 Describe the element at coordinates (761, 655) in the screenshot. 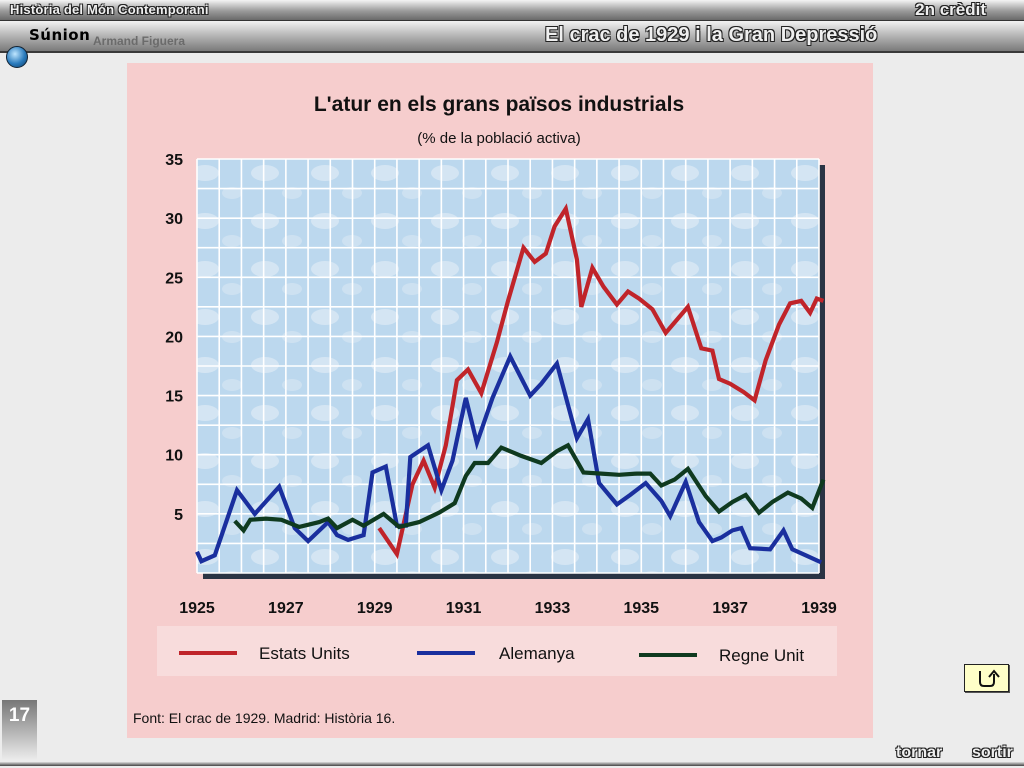

I see `legend-label-regne-unit: Regne Unit` at that location.